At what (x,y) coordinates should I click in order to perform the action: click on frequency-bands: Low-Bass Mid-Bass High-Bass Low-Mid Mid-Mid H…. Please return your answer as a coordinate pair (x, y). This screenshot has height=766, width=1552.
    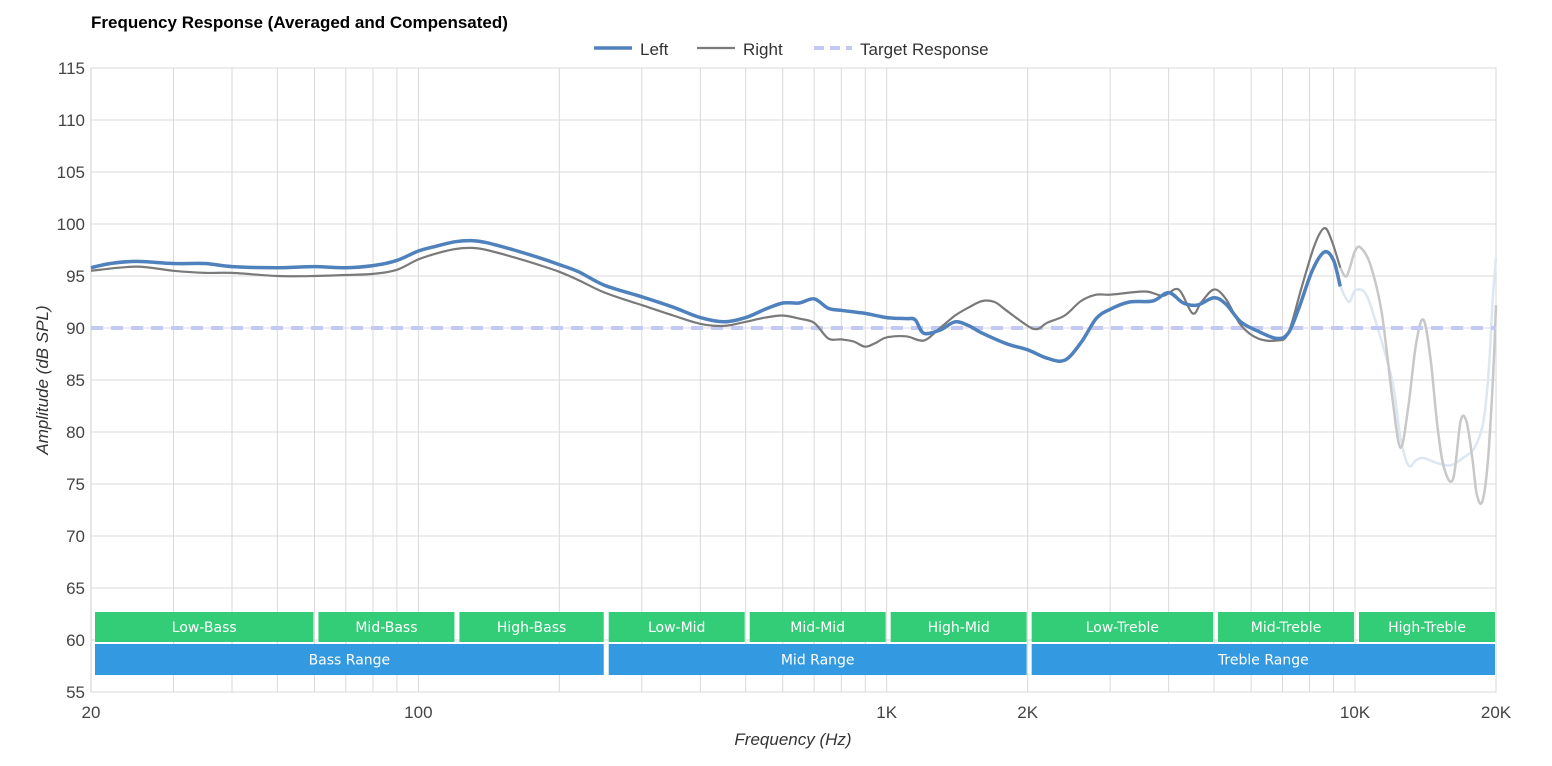
    Looking at the image, I should click on (795, 643).